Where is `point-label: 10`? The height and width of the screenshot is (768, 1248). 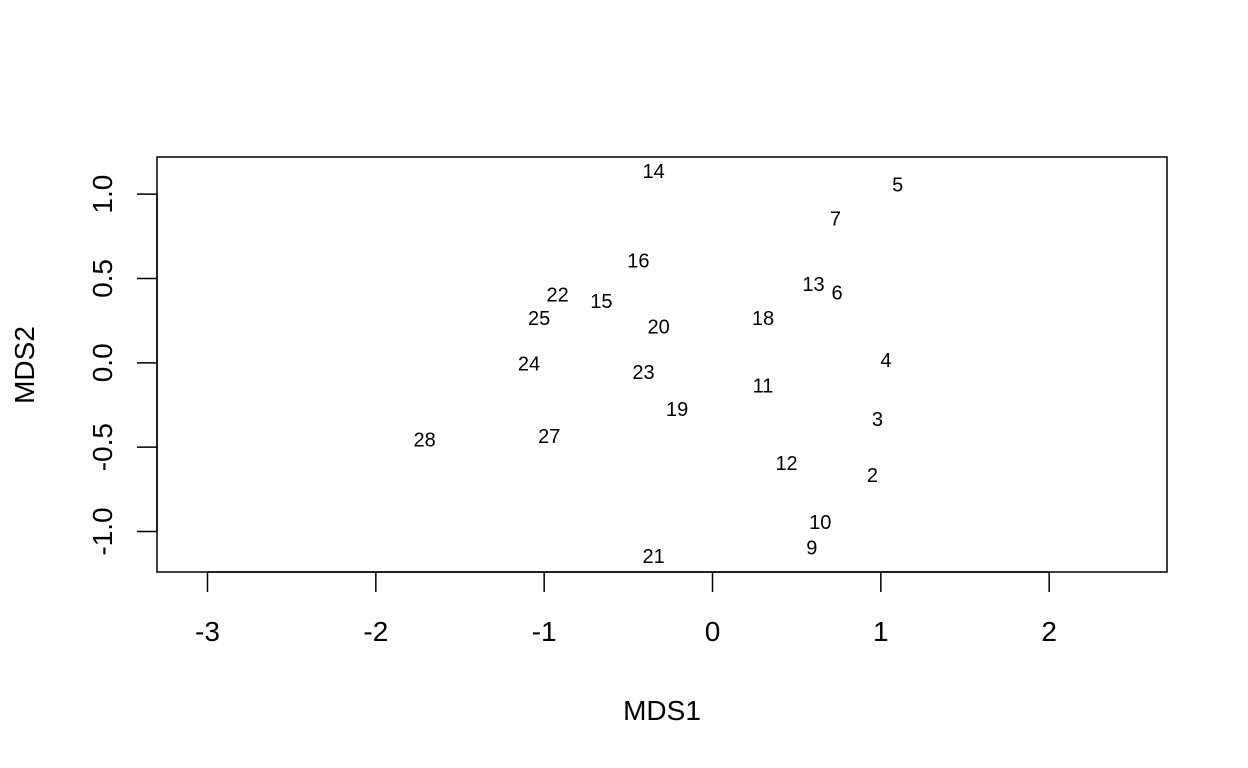 point-label: 10 is located at coordinates (820, 523).